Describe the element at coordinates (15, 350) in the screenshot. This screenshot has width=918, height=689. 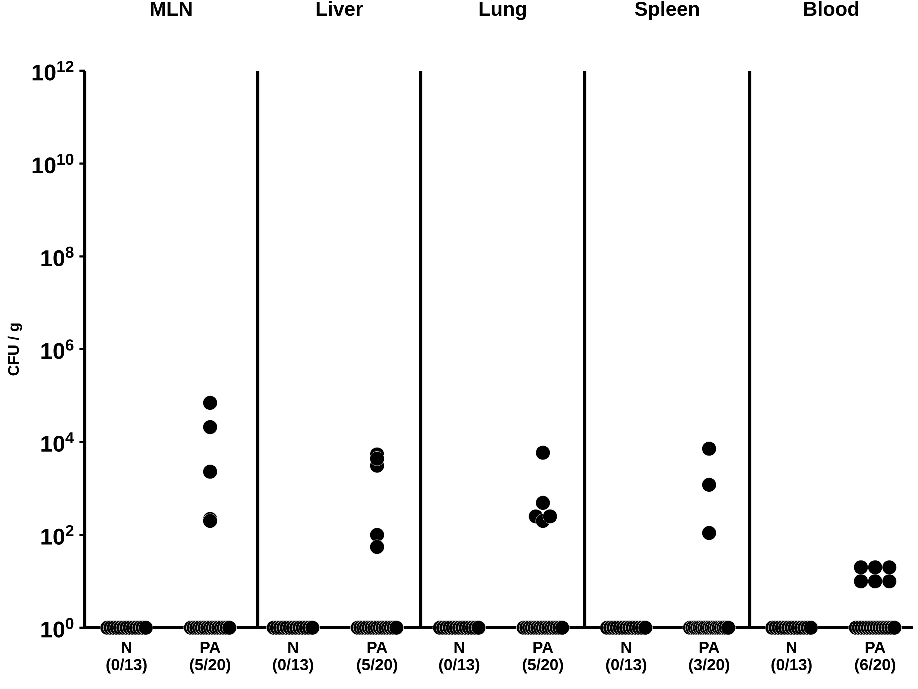
I see `y-axis-title: CFU / g` at that location.